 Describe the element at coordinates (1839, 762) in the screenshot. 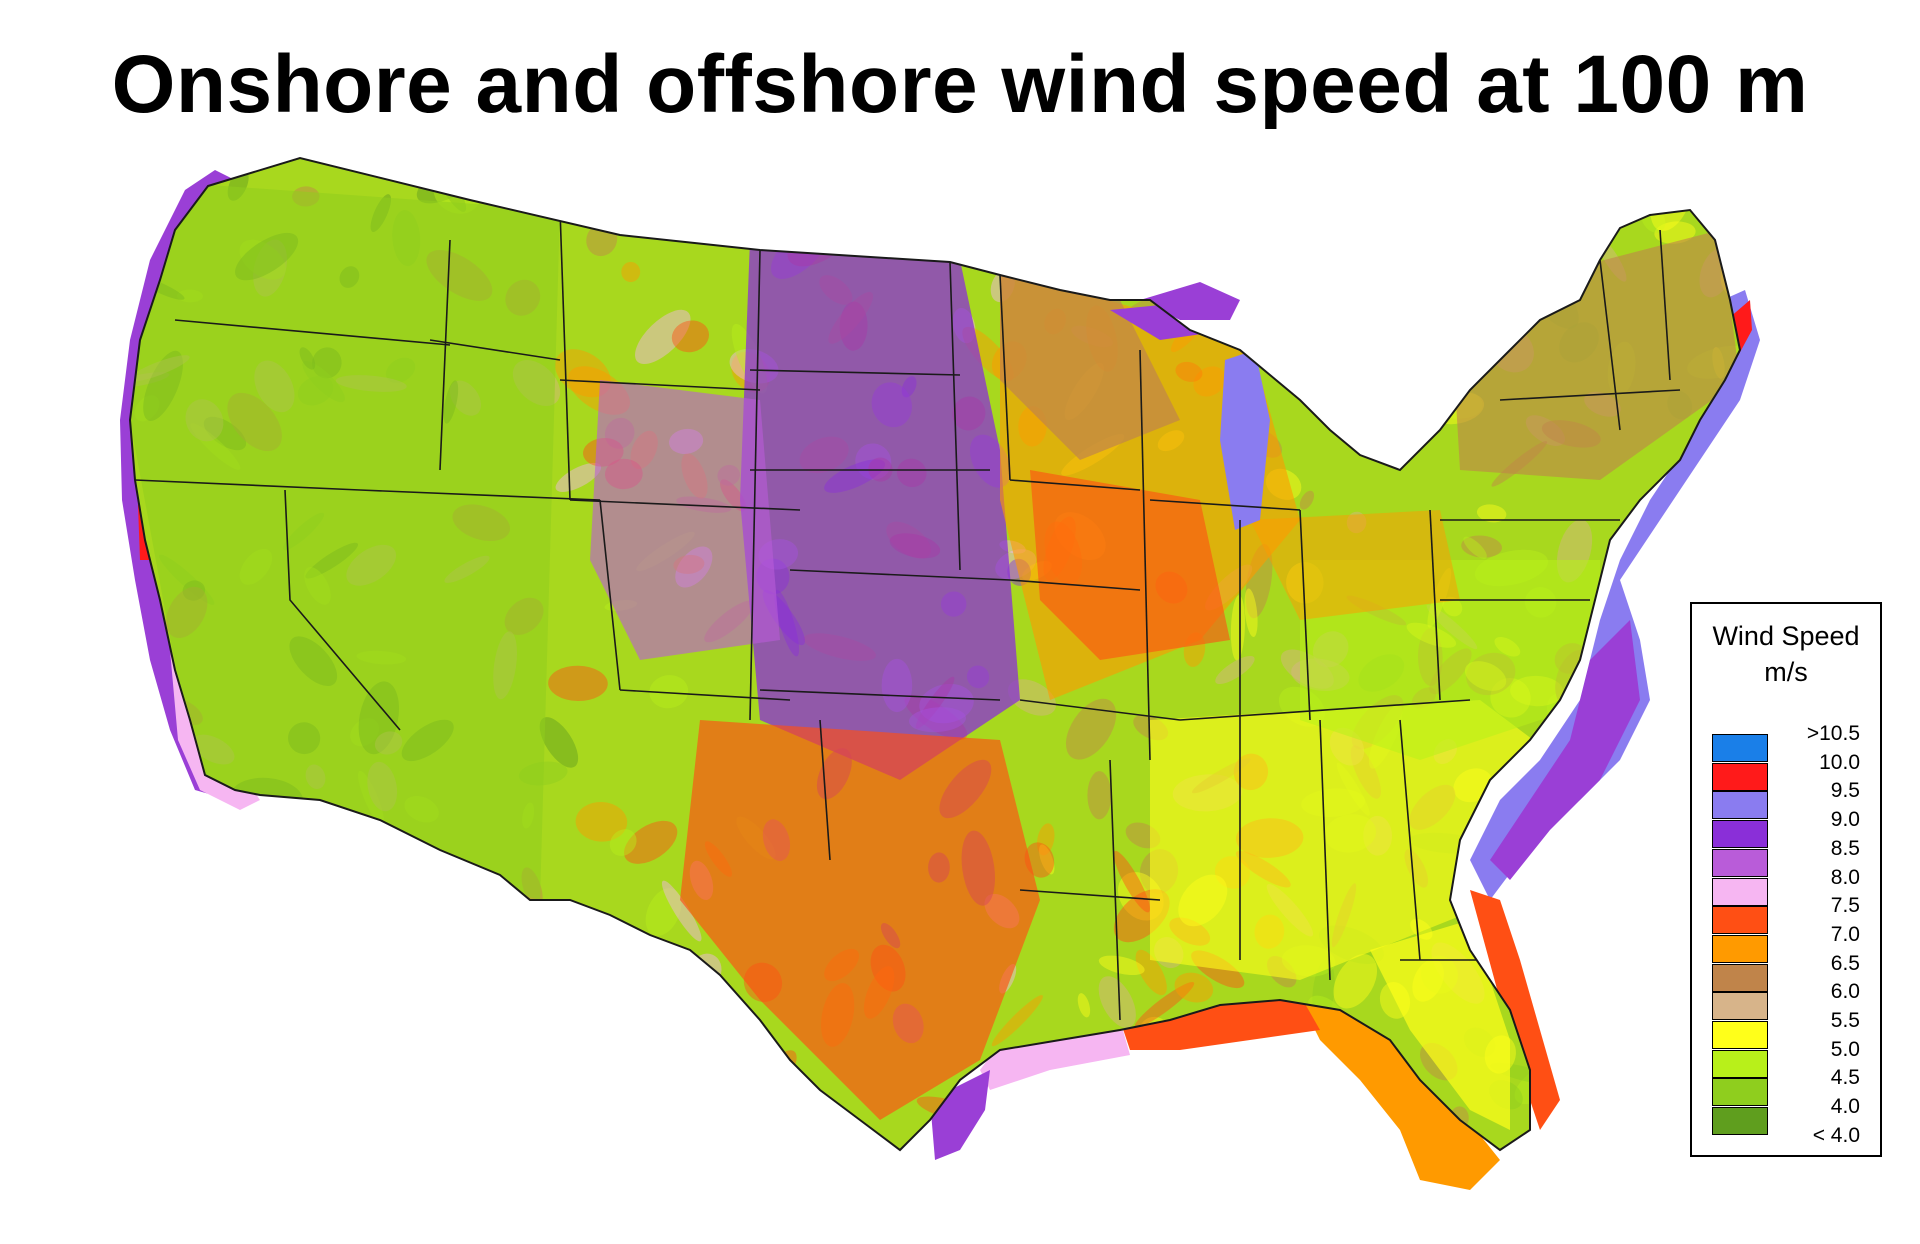

I see `legend-label: 10.0` at that location.